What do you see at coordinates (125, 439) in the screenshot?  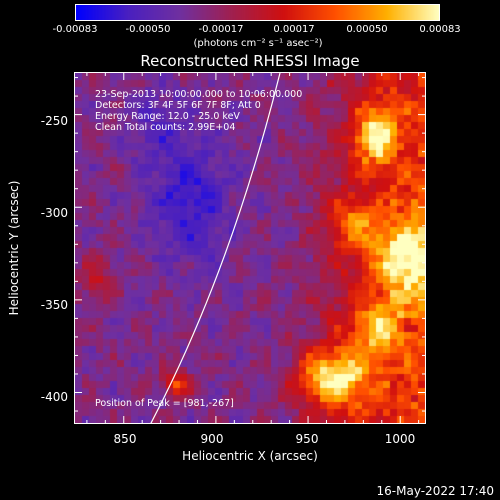 I see `x-tick-label: 850` at bounding box center [125, 439].